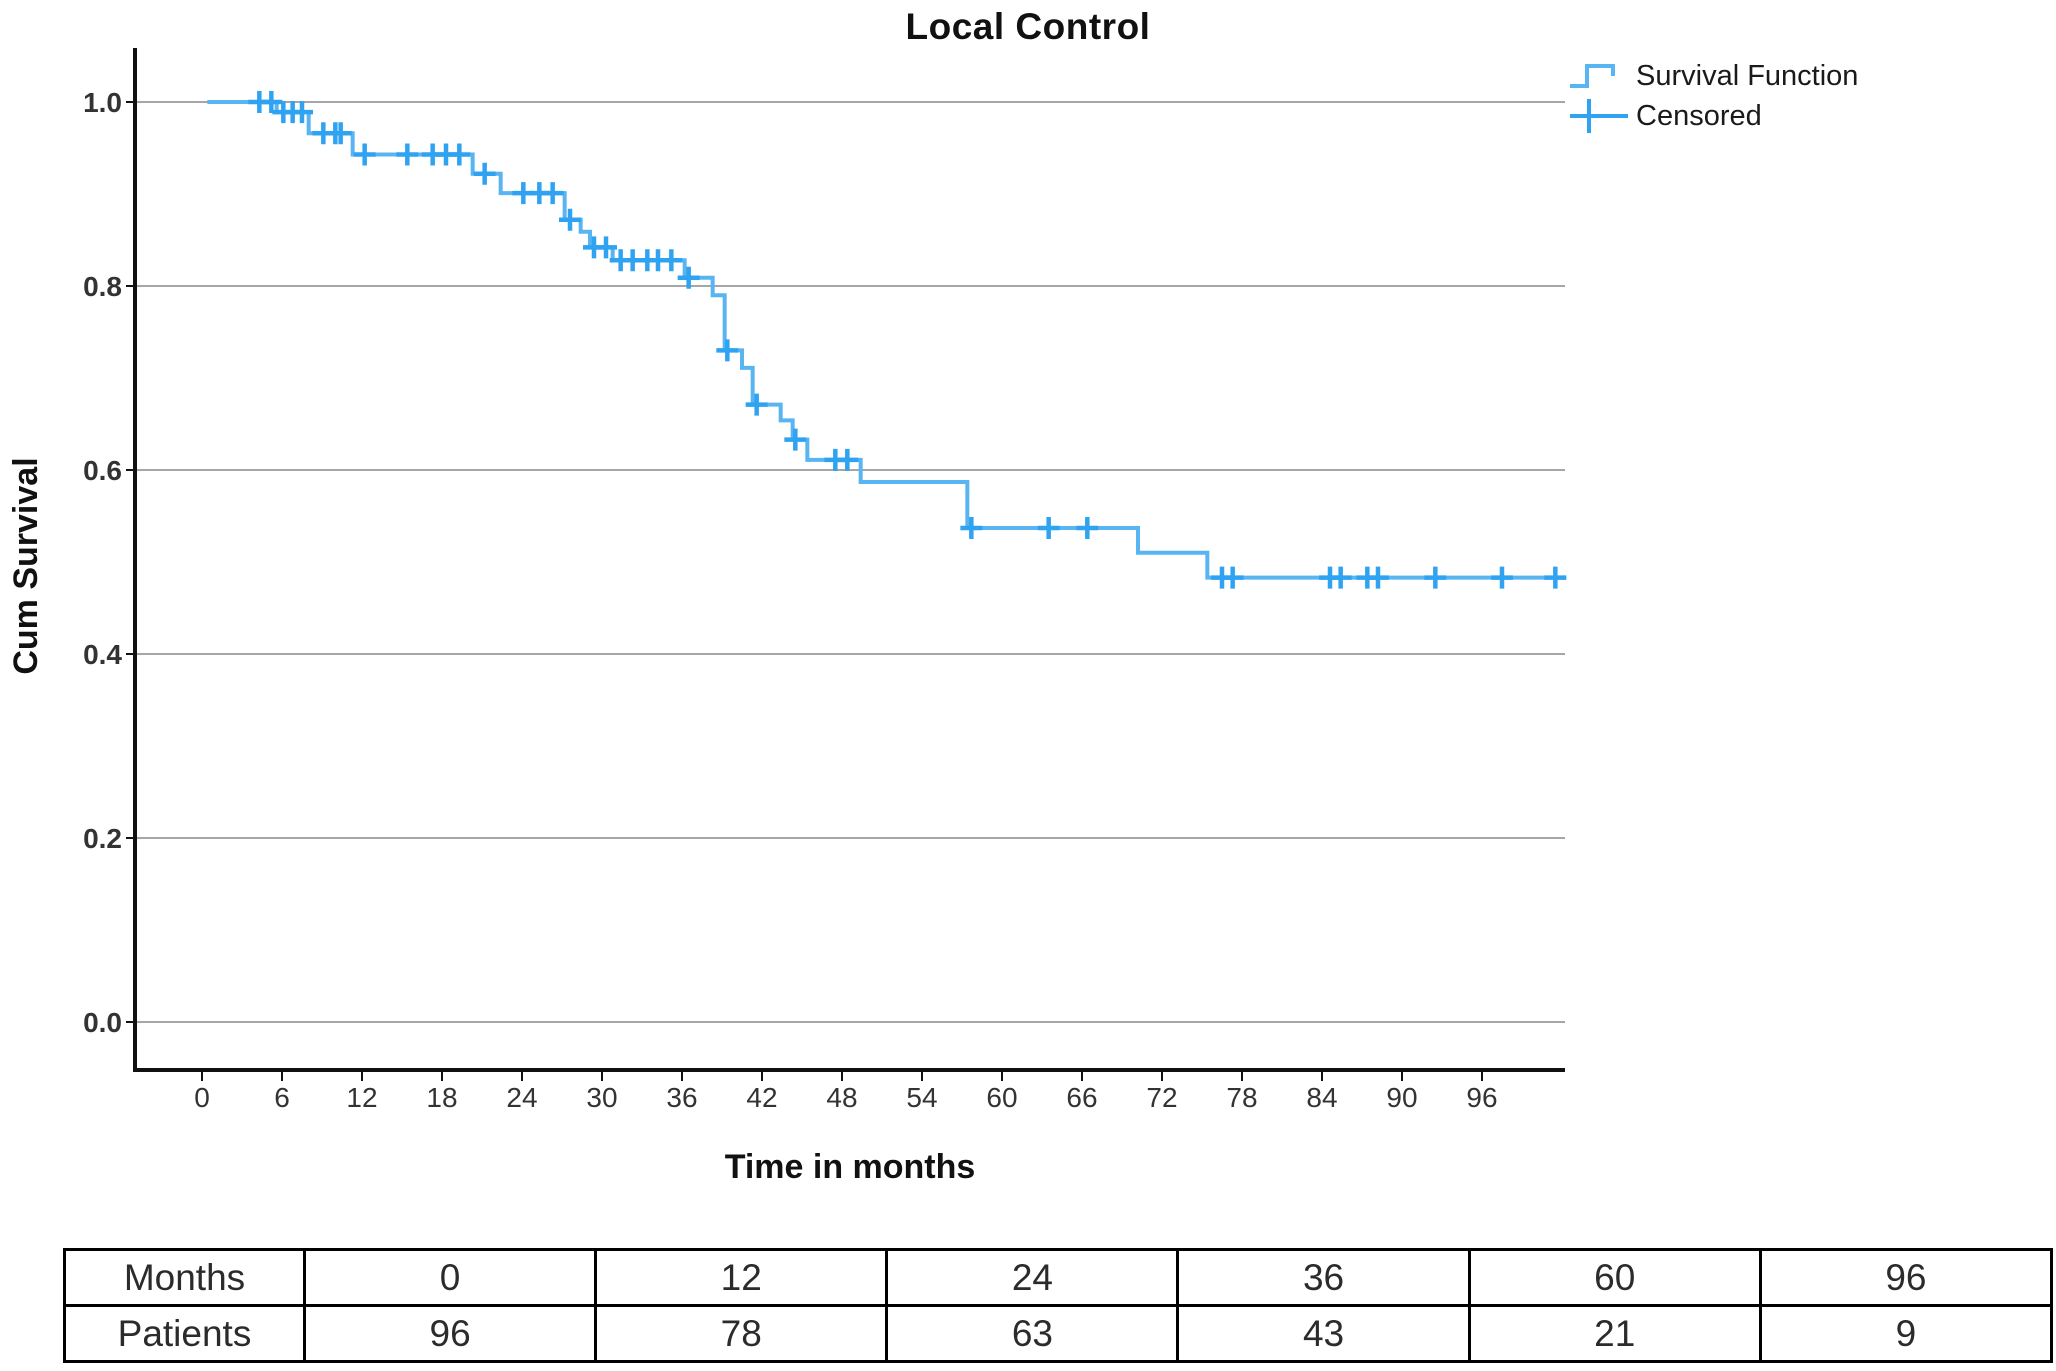  I want to click on patients-at-risk-table: Months 0 12 24 36 60 96 Patients 96 78 63 43 21 9, so click(1058, 1305).